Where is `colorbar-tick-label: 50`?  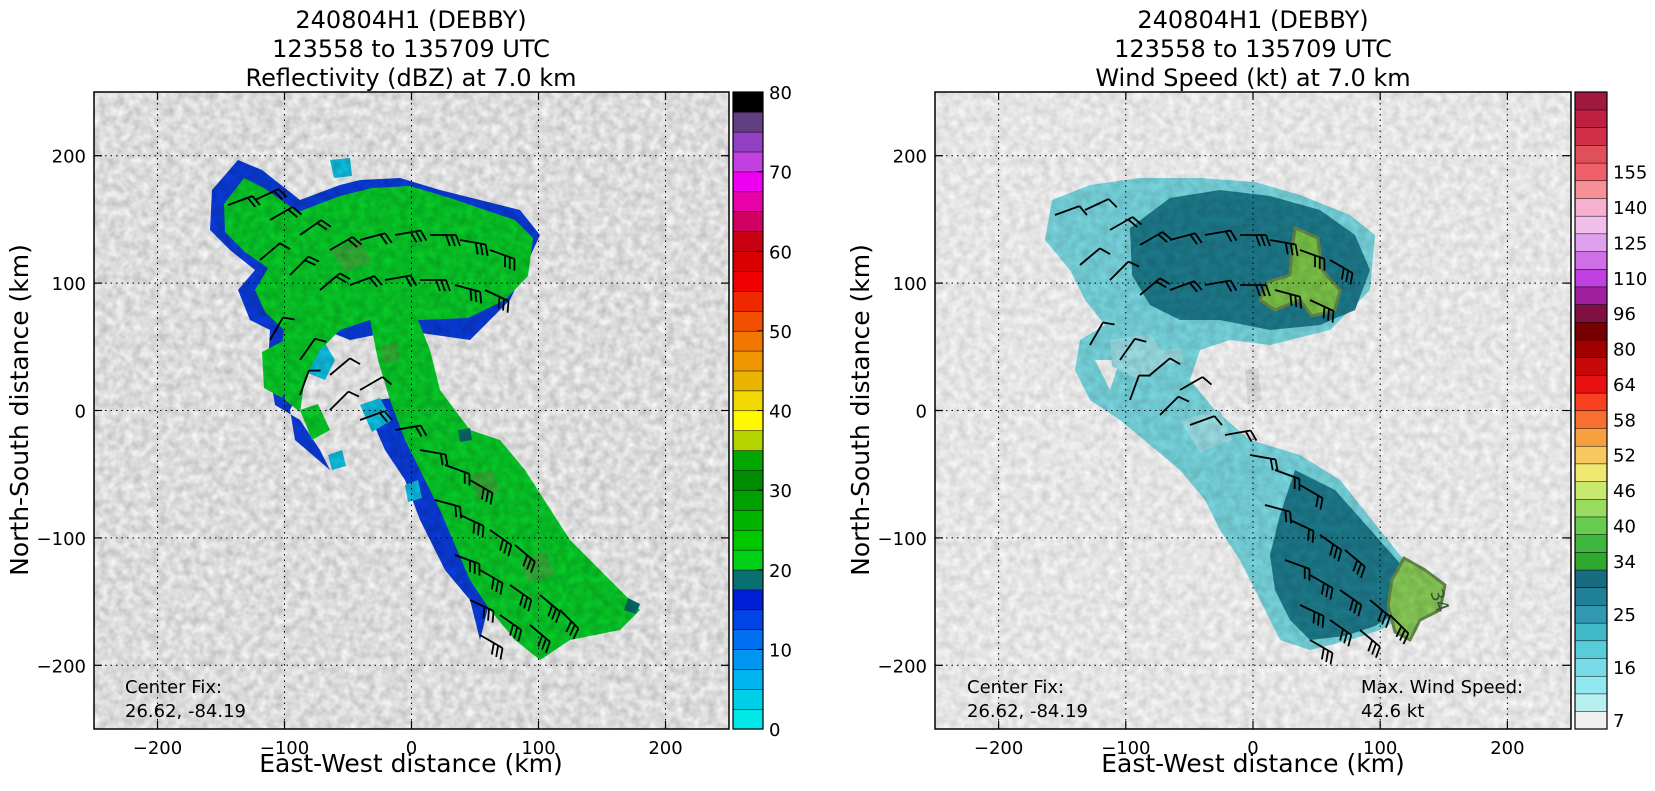 colorbar-tick-label: 50 is located at coordinates (780, 332).